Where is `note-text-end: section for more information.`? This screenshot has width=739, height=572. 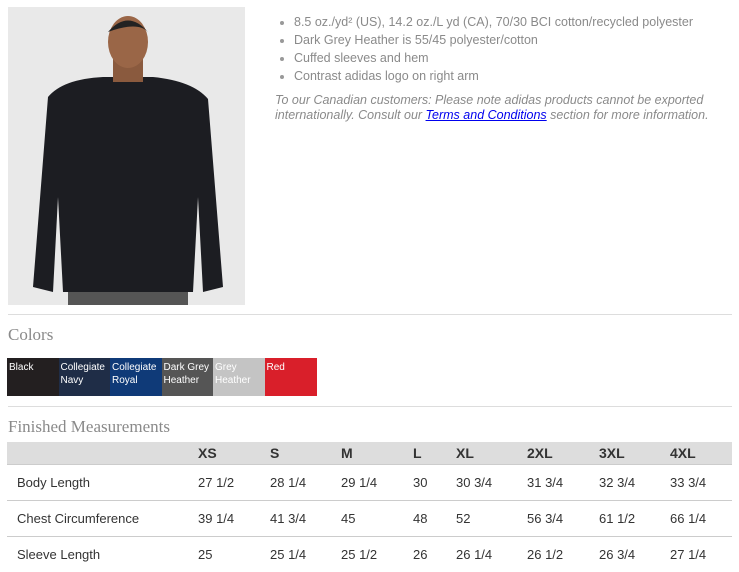 note-text-end: section for more information. is located at coordinates (628, 115).